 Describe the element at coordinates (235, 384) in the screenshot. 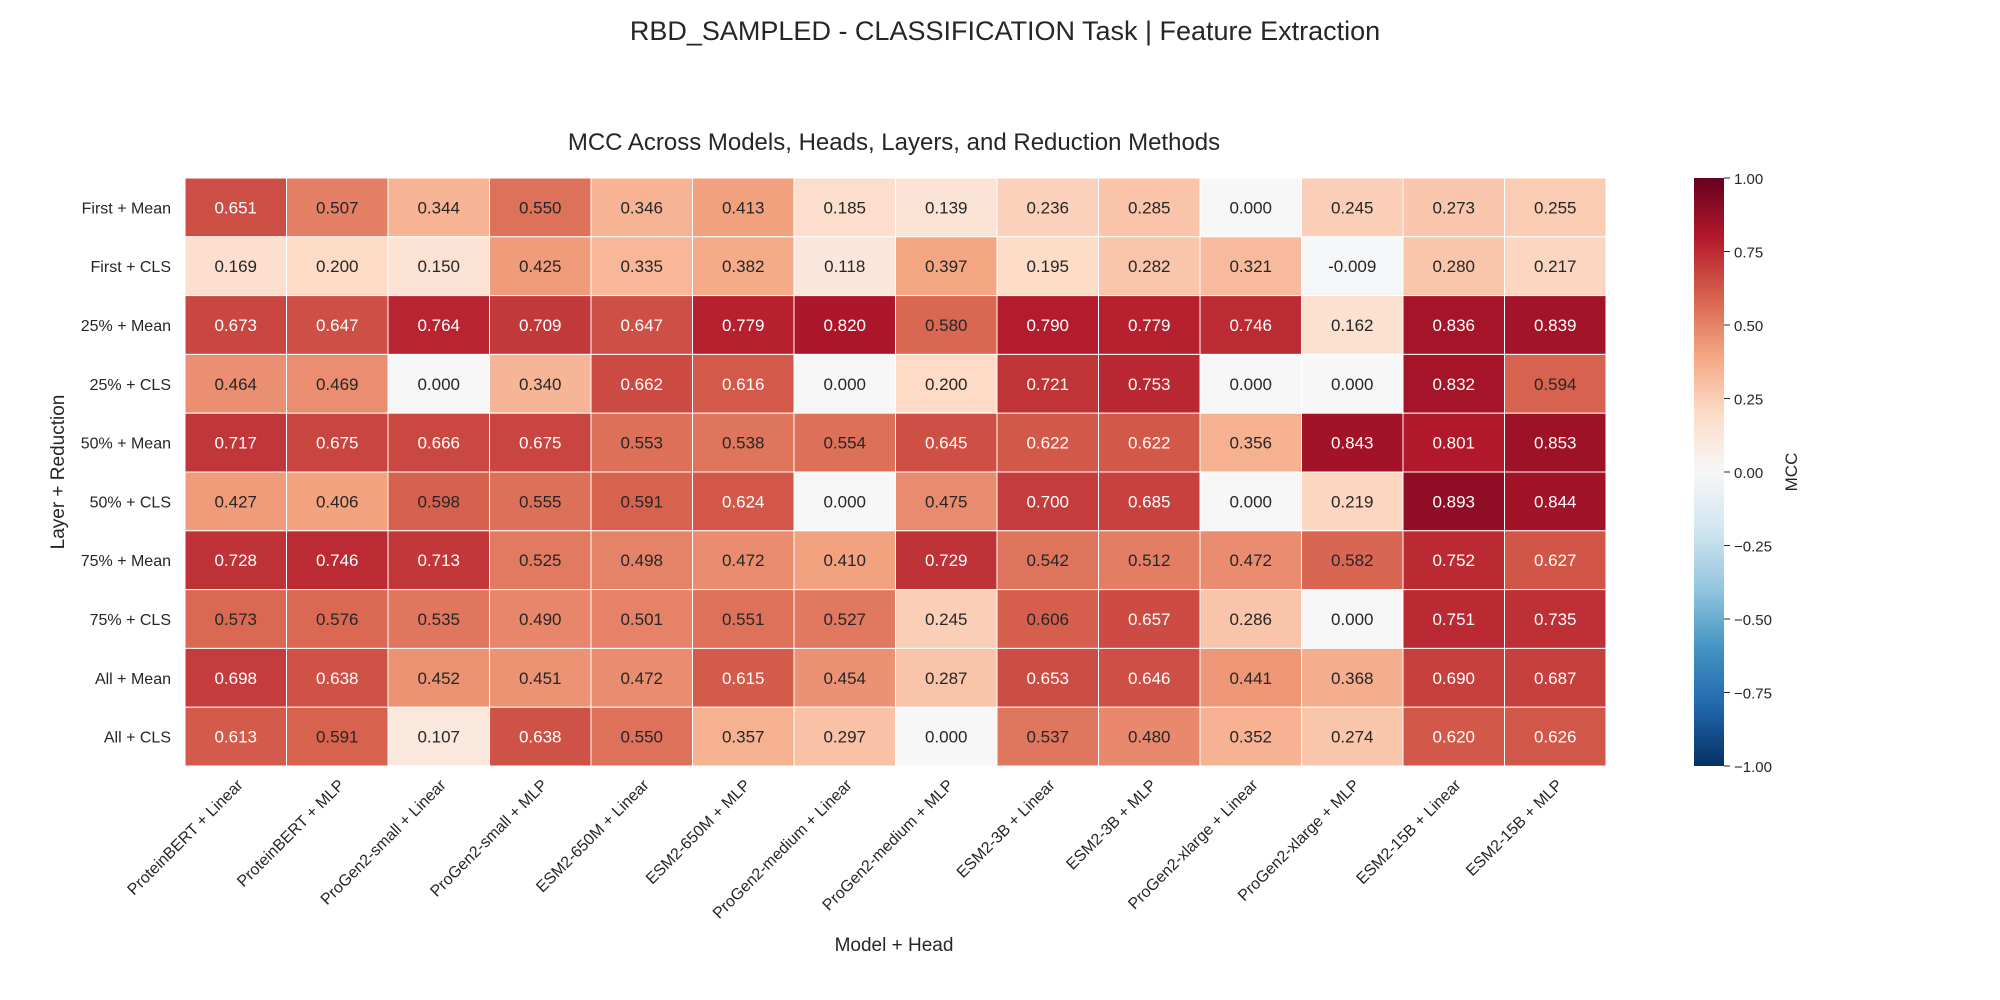

I see `cell-value-label: 0.464` at that location.